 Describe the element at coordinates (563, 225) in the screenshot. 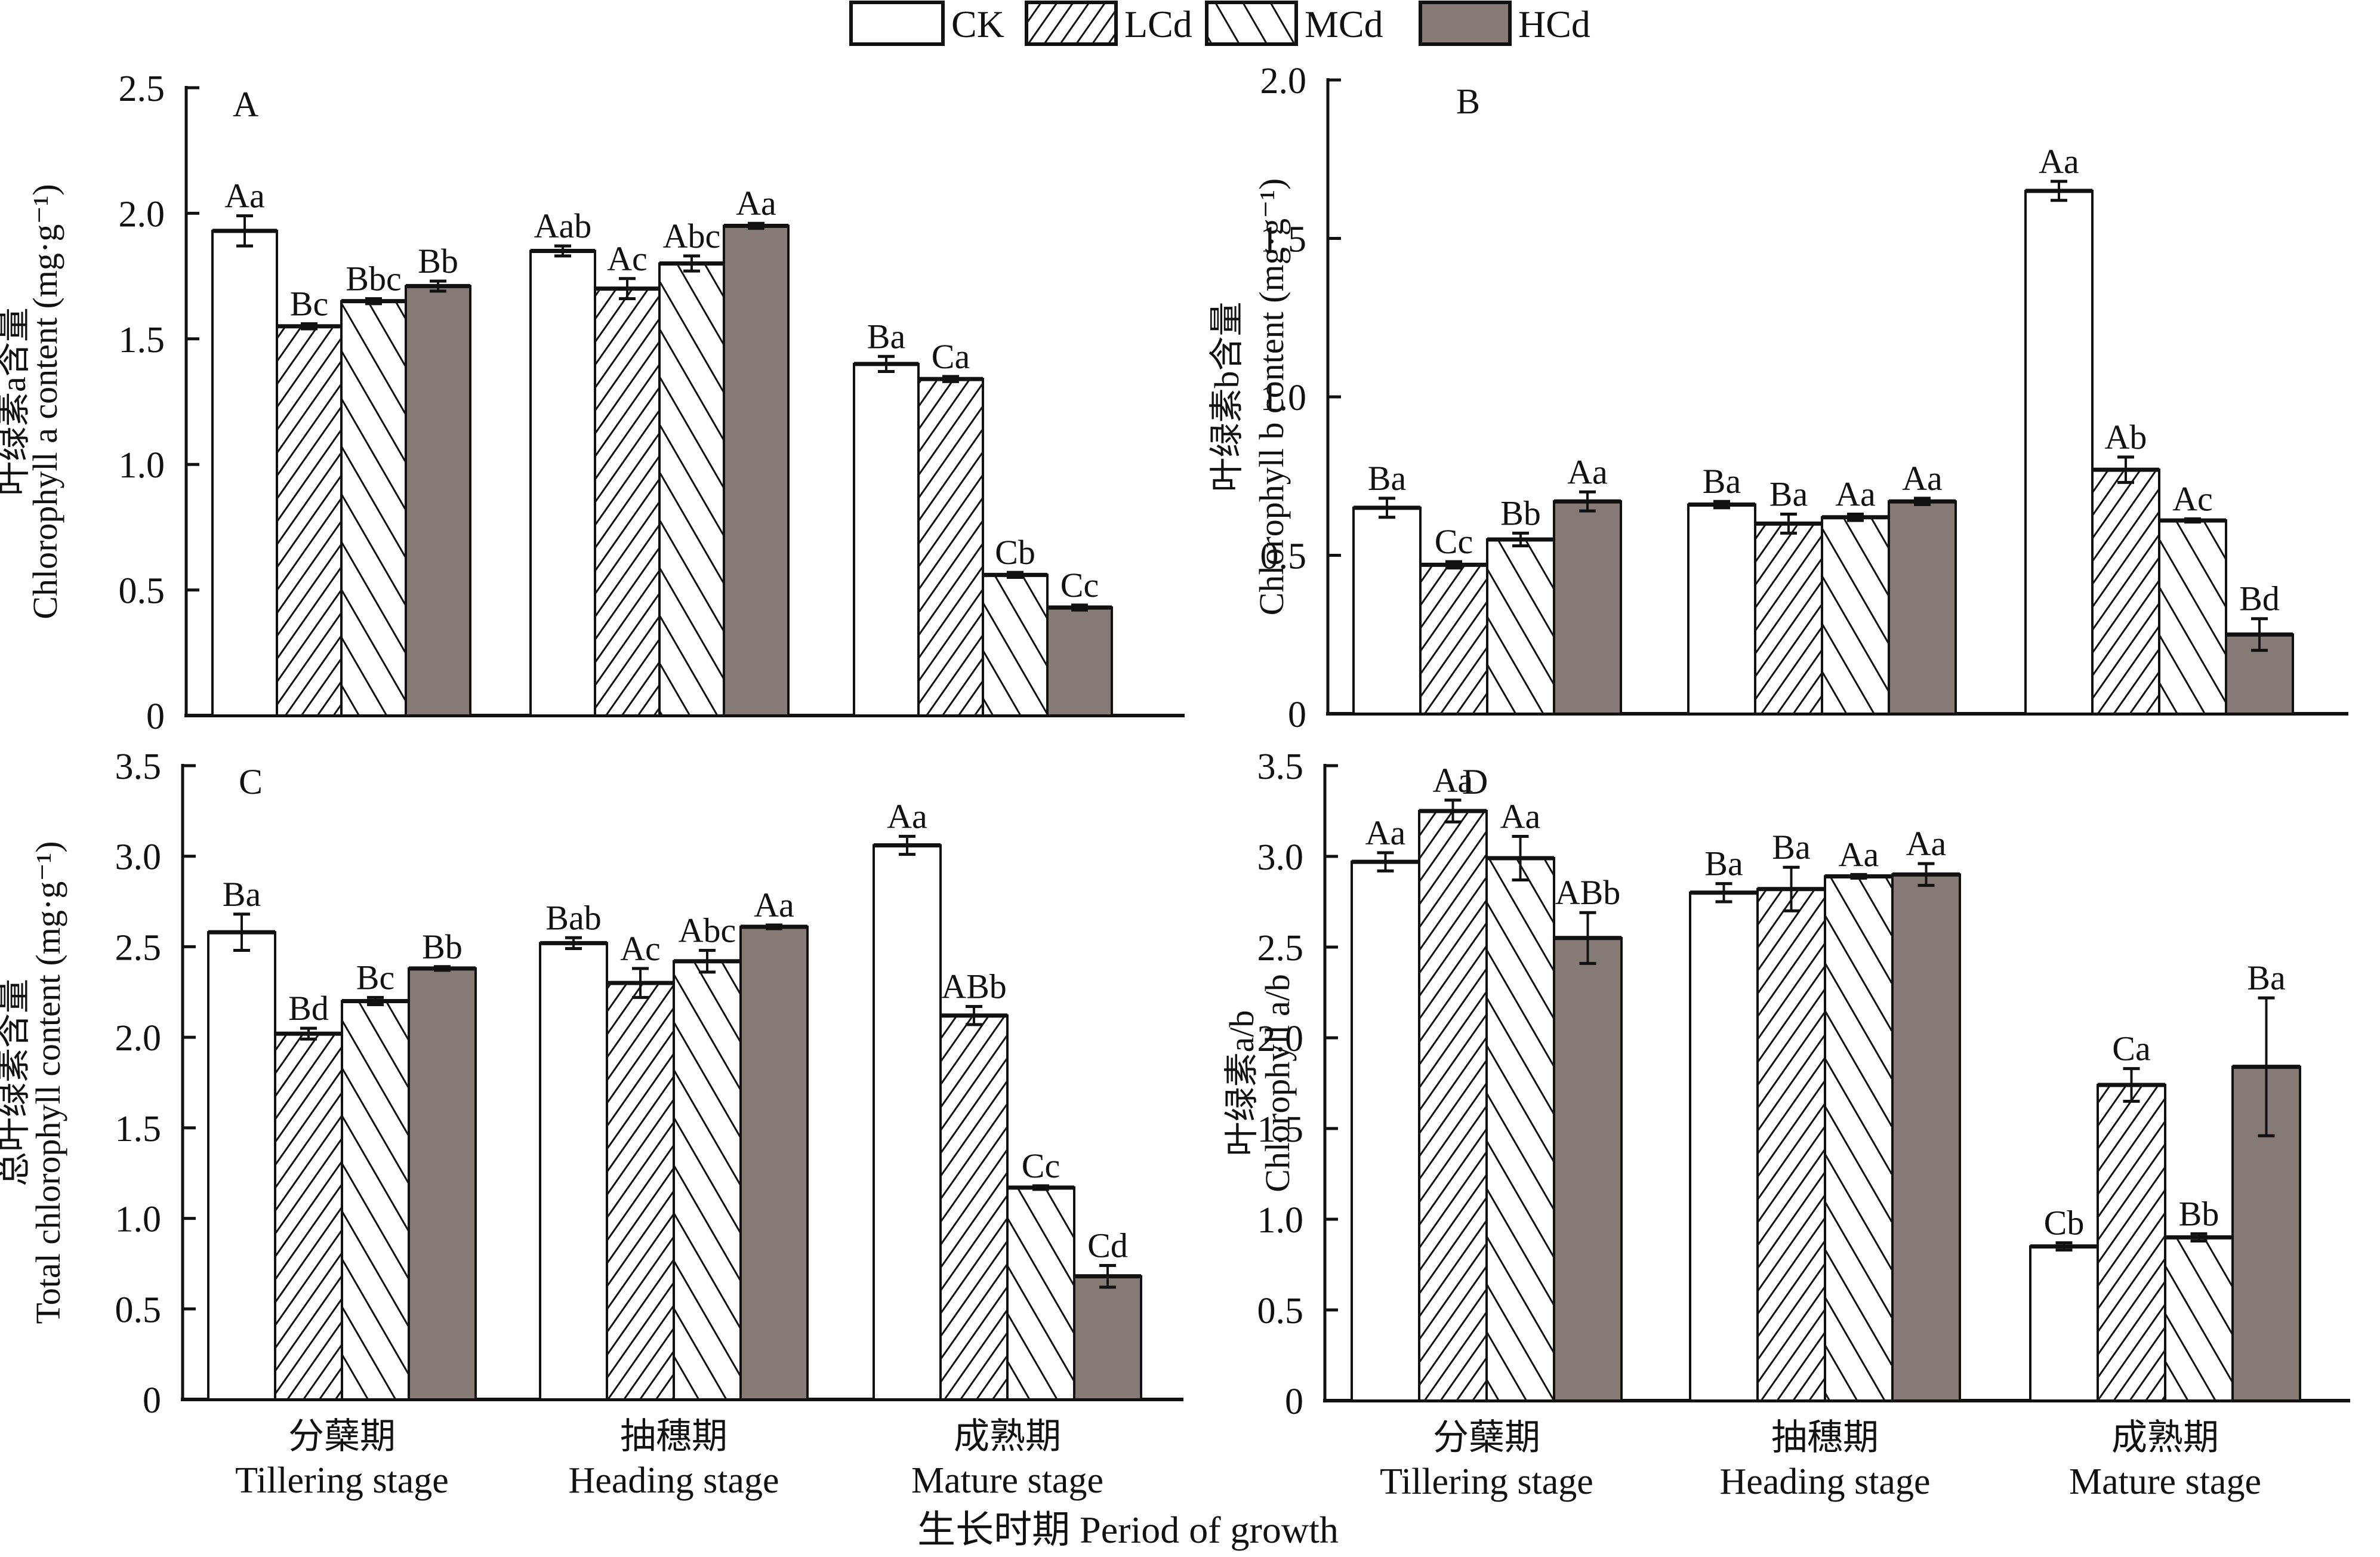

I see `significance-label: Aab` at that location.